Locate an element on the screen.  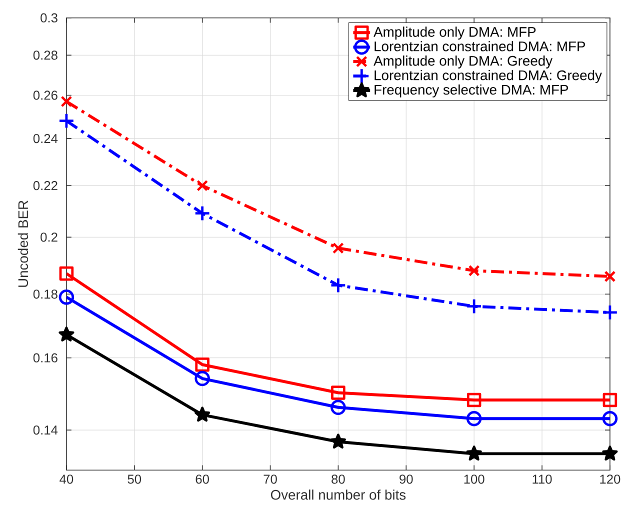
legend-label: Lorentzian constrained DMA: MFP is located at coordinates (479, 46).